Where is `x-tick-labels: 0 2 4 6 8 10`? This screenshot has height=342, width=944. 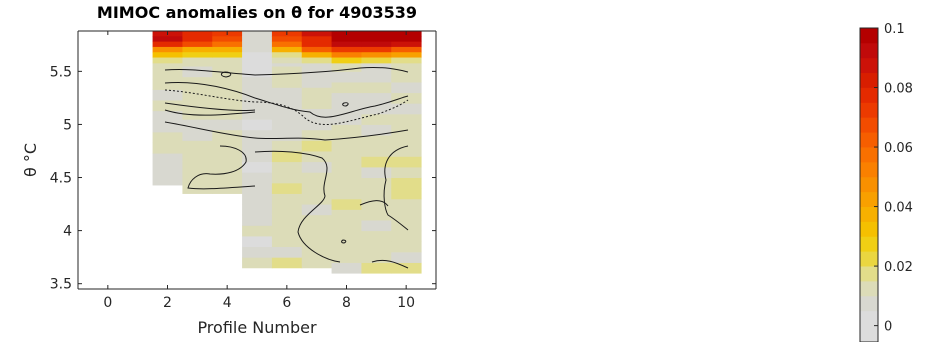 x-tick-labels: 0 2 4 6 8 10 is located at coordinates (259, 303).